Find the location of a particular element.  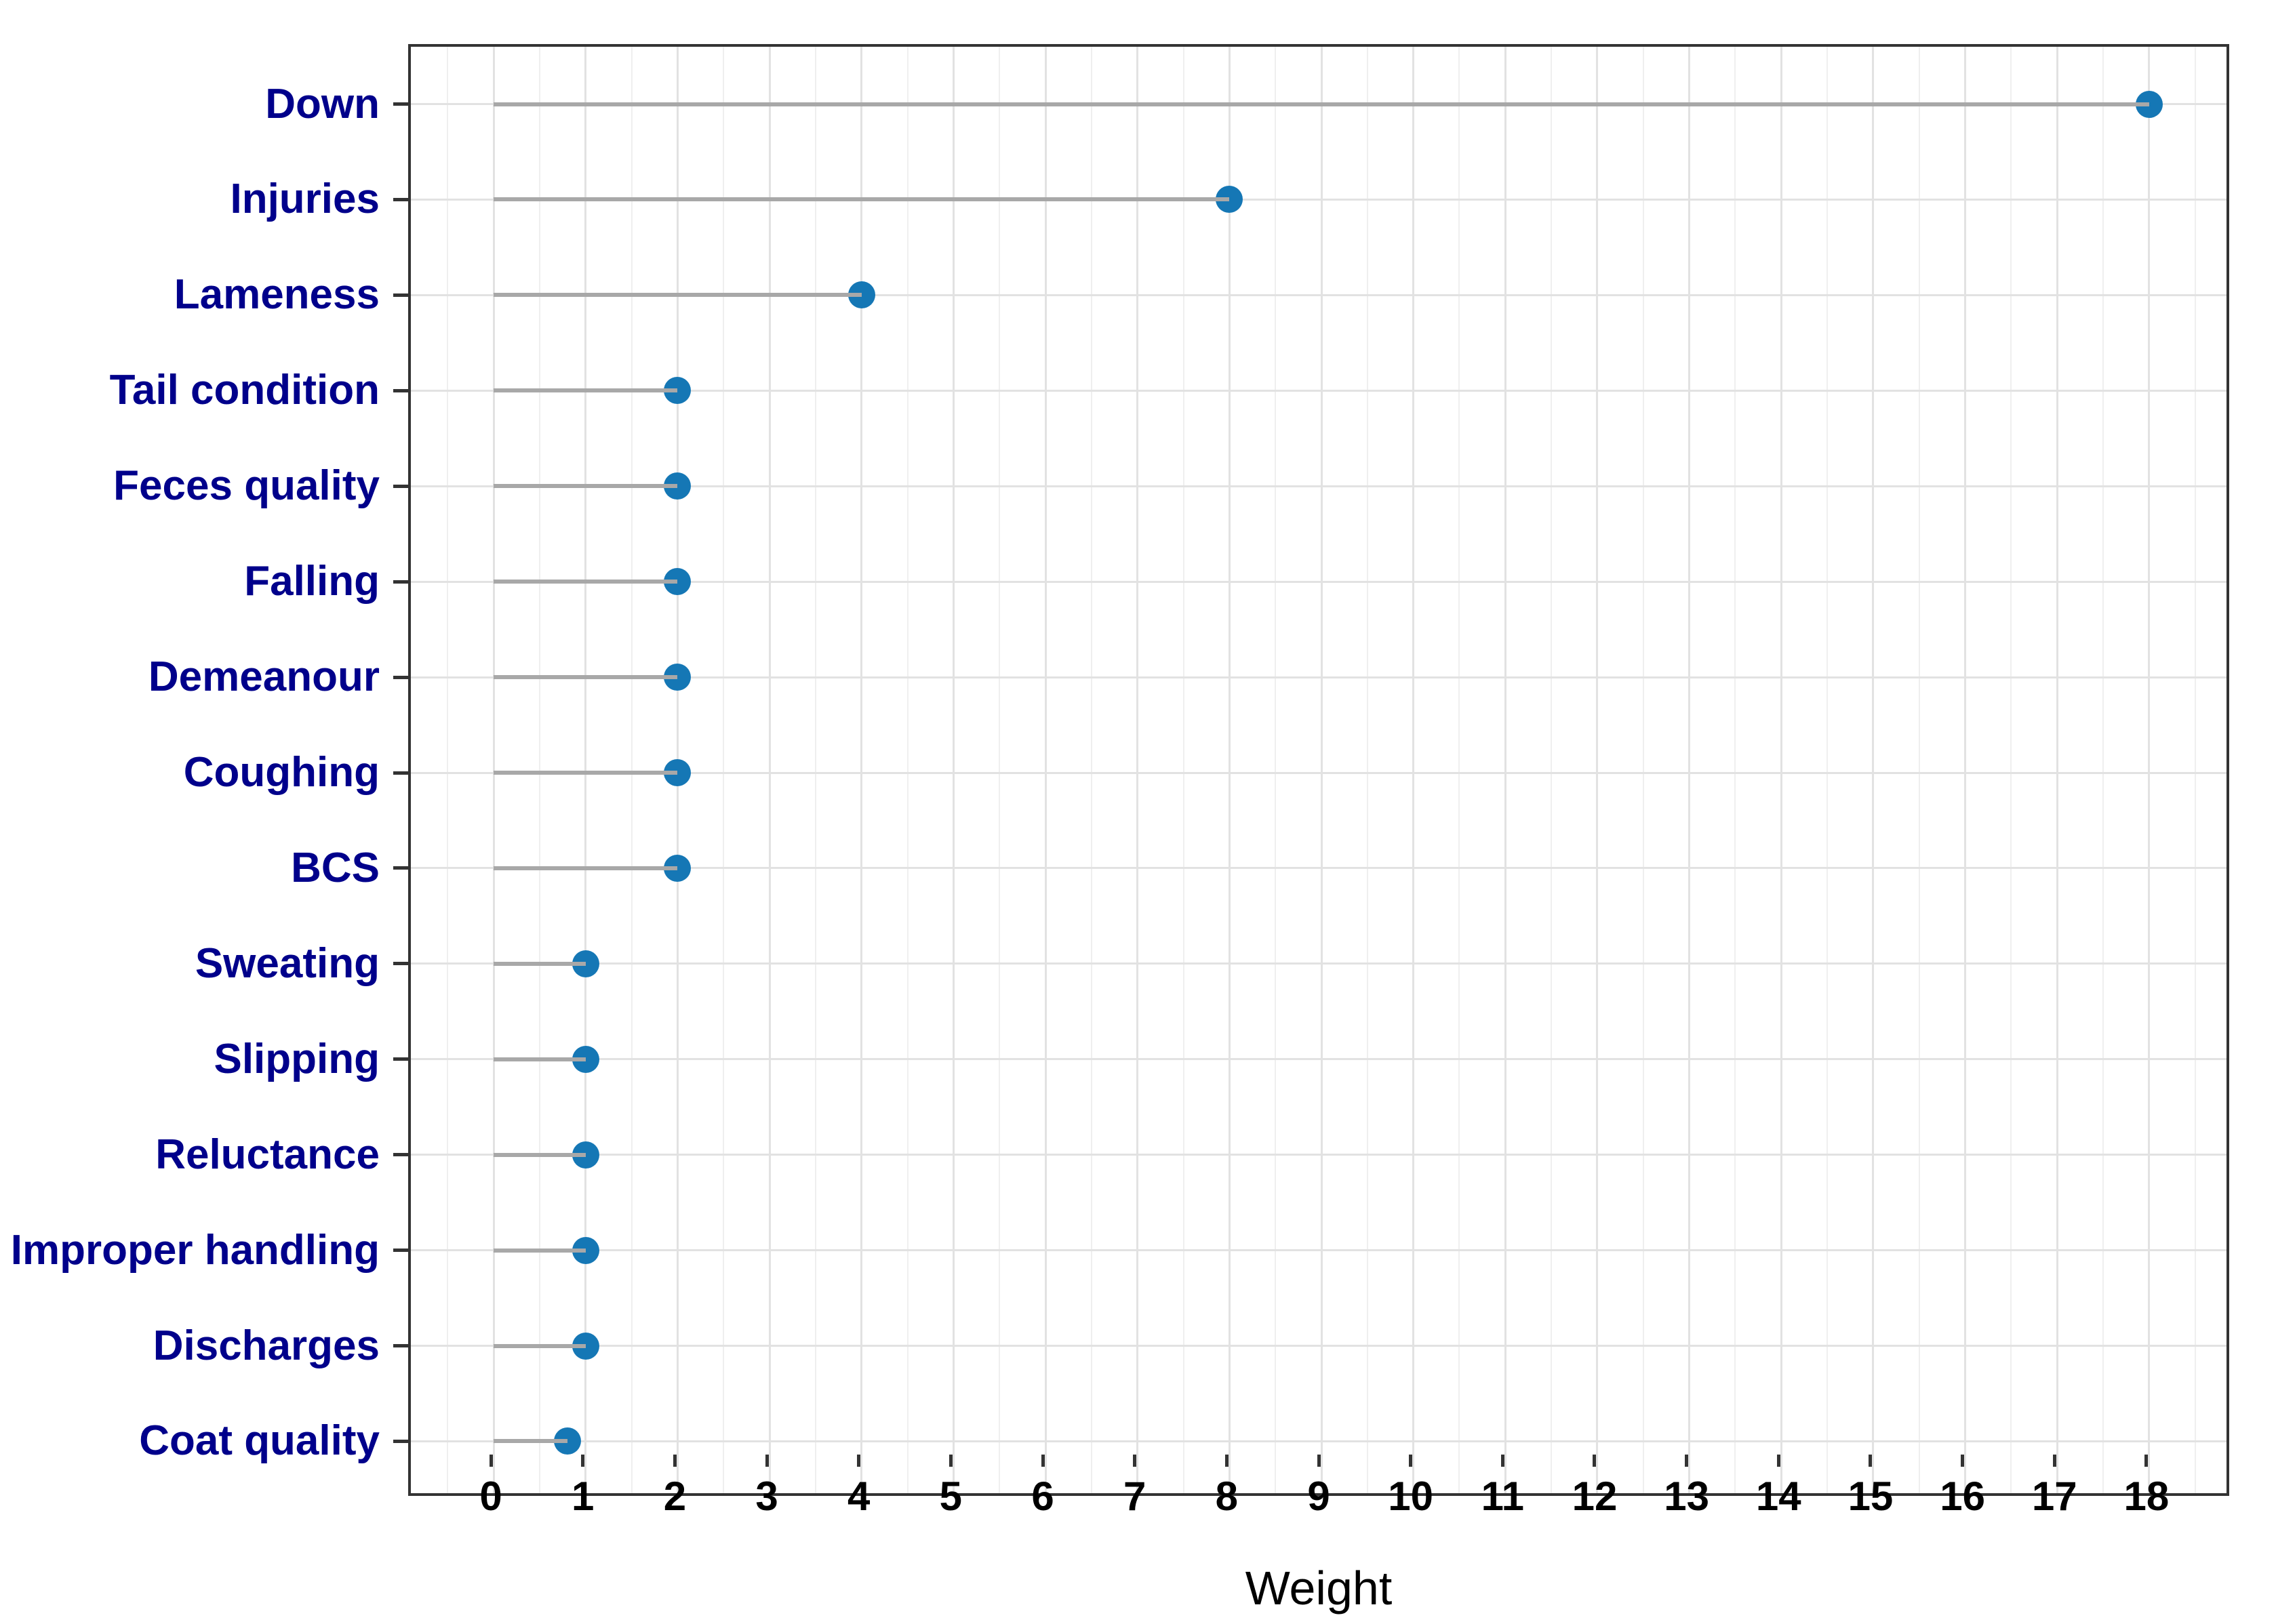

x-tick-label: 6 is located at coordinates (1042, 1496).